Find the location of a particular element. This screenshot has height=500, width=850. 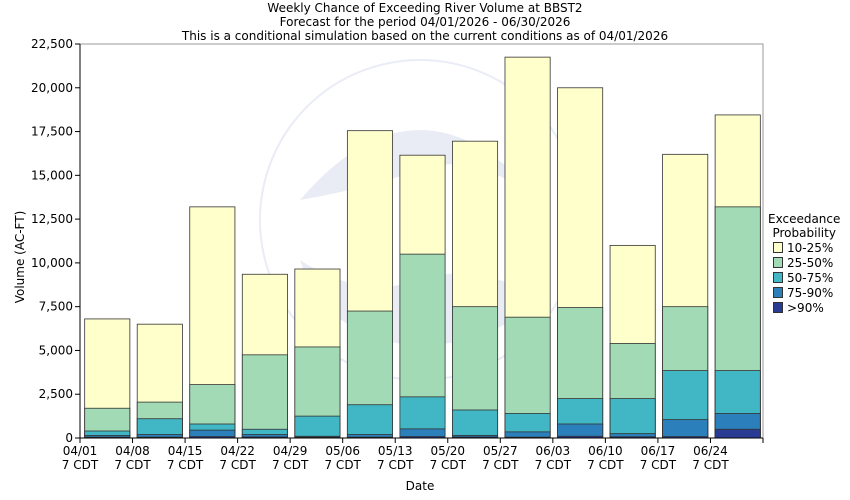

y-tick-label: 7,500 is located at coordinates (56, 307).